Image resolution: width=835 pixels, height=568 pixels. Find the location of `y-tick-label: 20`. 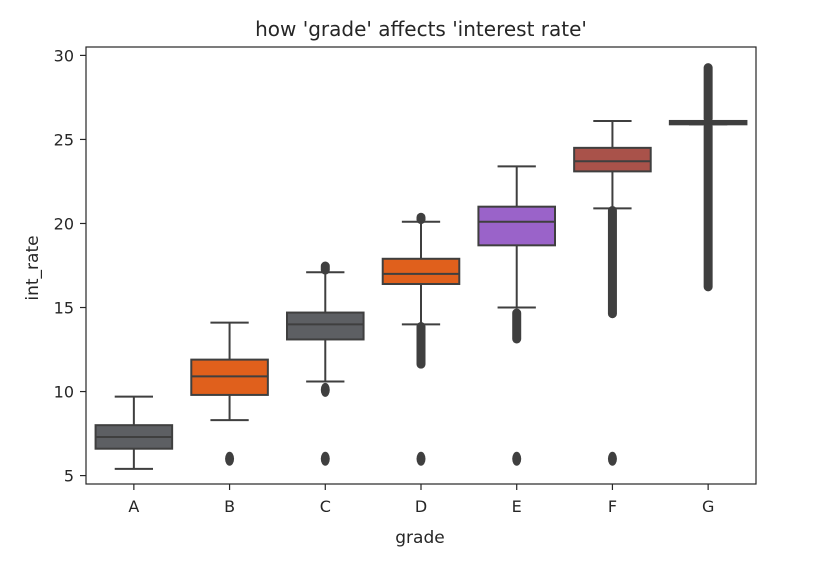

y-tick-label: 20 is located at coordinates (64, 223).